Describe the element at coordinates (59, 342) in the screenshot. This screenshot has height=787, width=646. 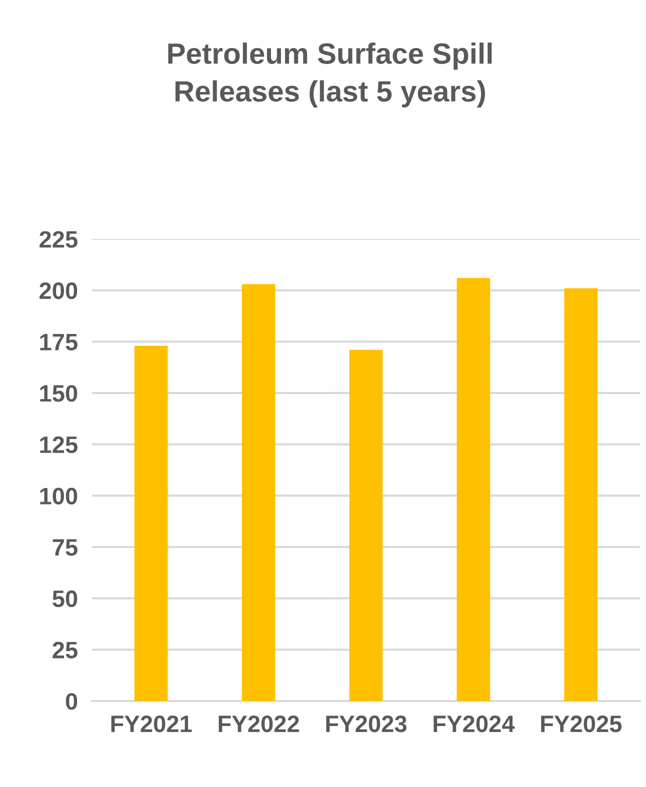
I see `y-tick-label: 175` at that location.